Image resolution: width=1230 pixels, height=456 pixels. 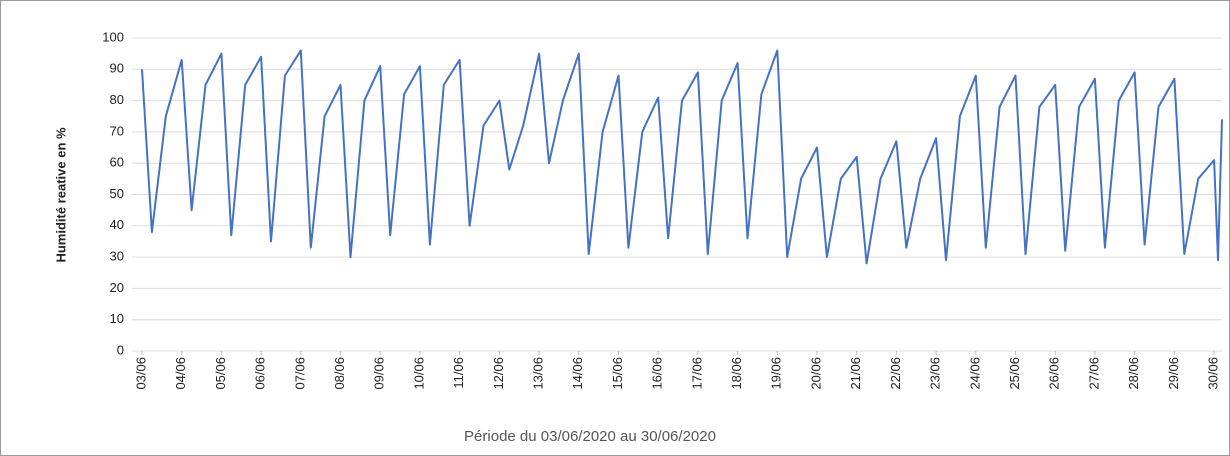 What do you see at coordinates (220, 373) in the screenshot?
I see `x-tick-label: 05/06` at bounding box center [220, 373].